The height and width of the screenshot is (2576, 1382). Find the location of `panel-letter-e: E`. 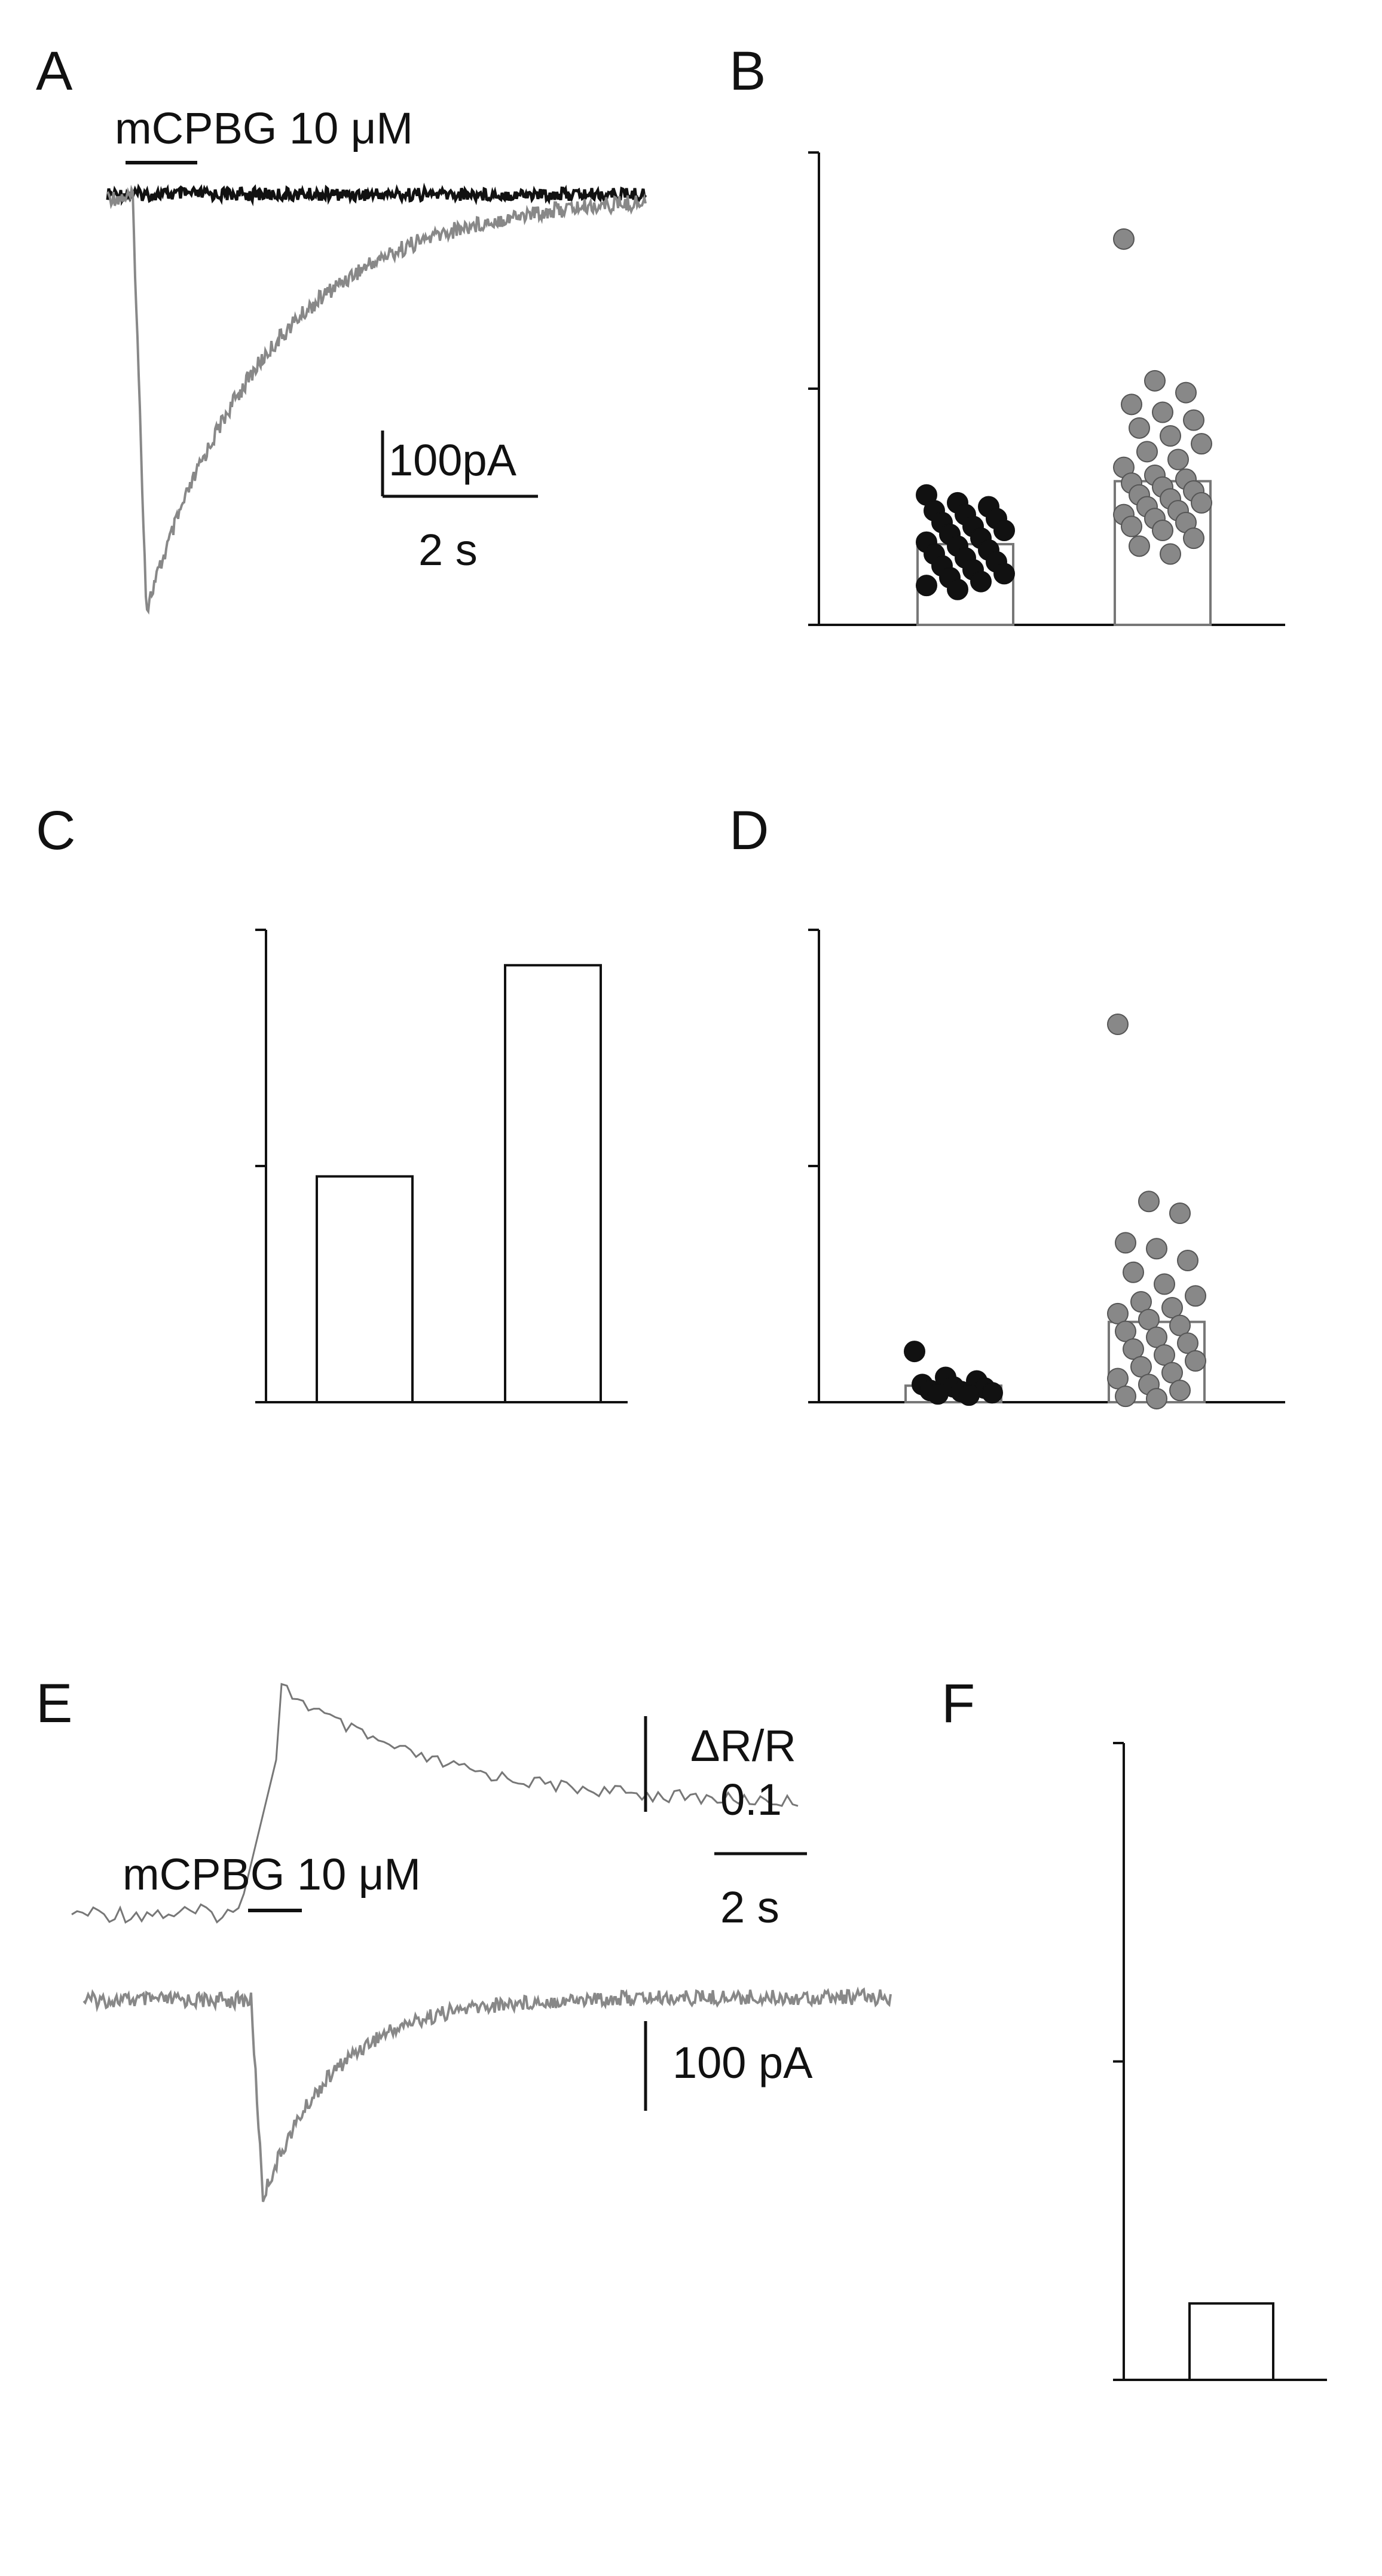

panel-letter-e: E is located at coordinates (54, 1703).